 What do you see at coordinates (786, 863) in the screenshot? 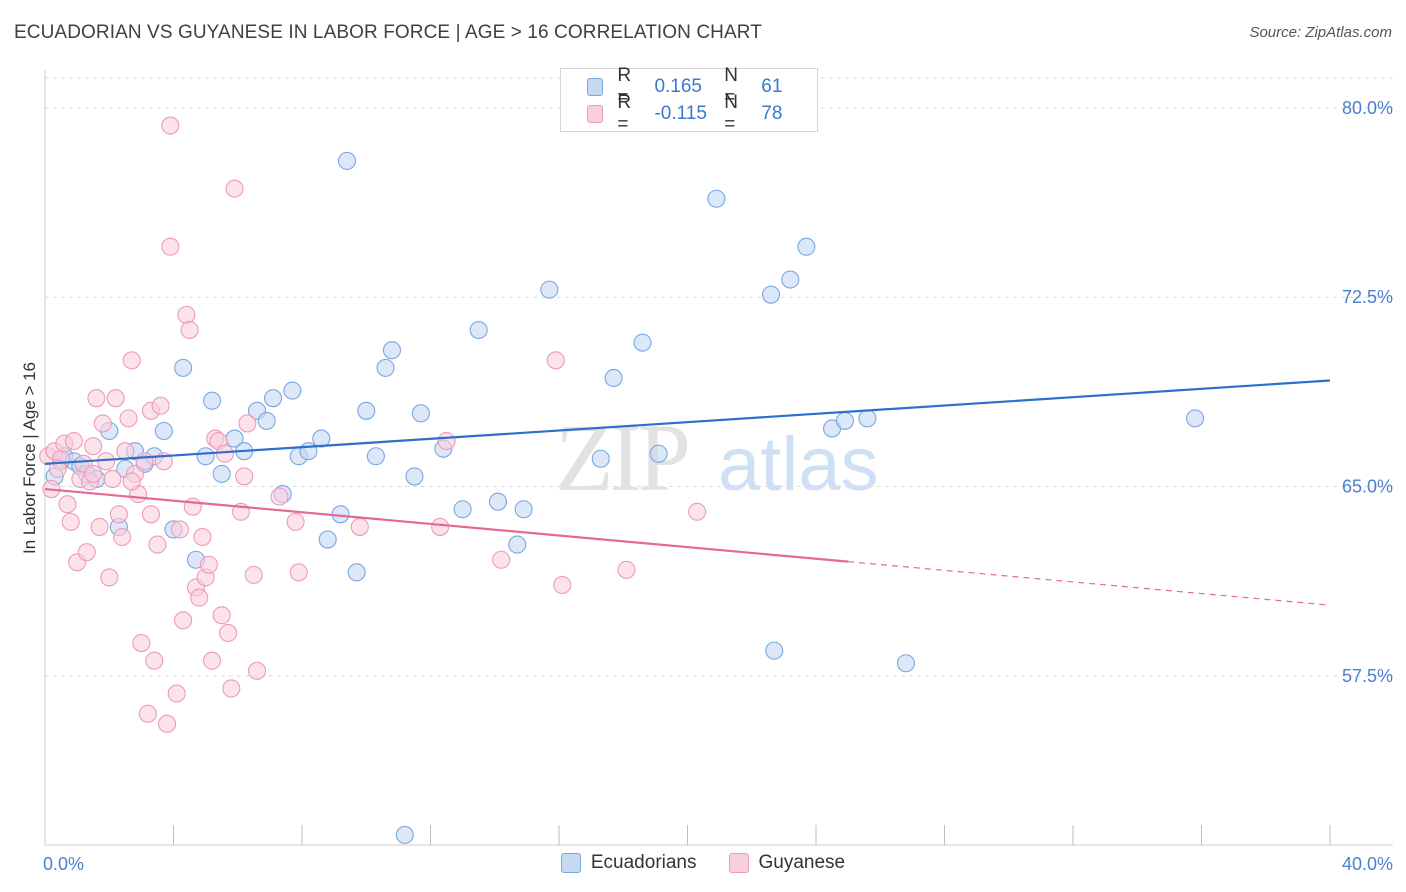
I see `series-legend-guyanese: Guyanese` at bounding box center [786, 863].